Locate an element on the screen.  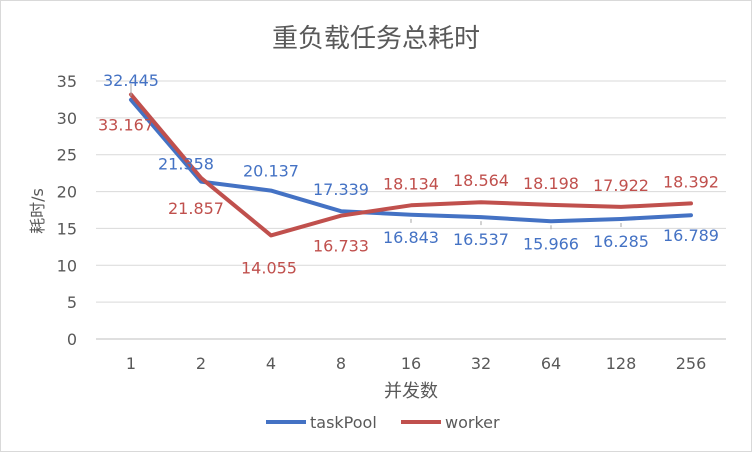
y-tick-label: 35 is located at coordinates (67, 81).